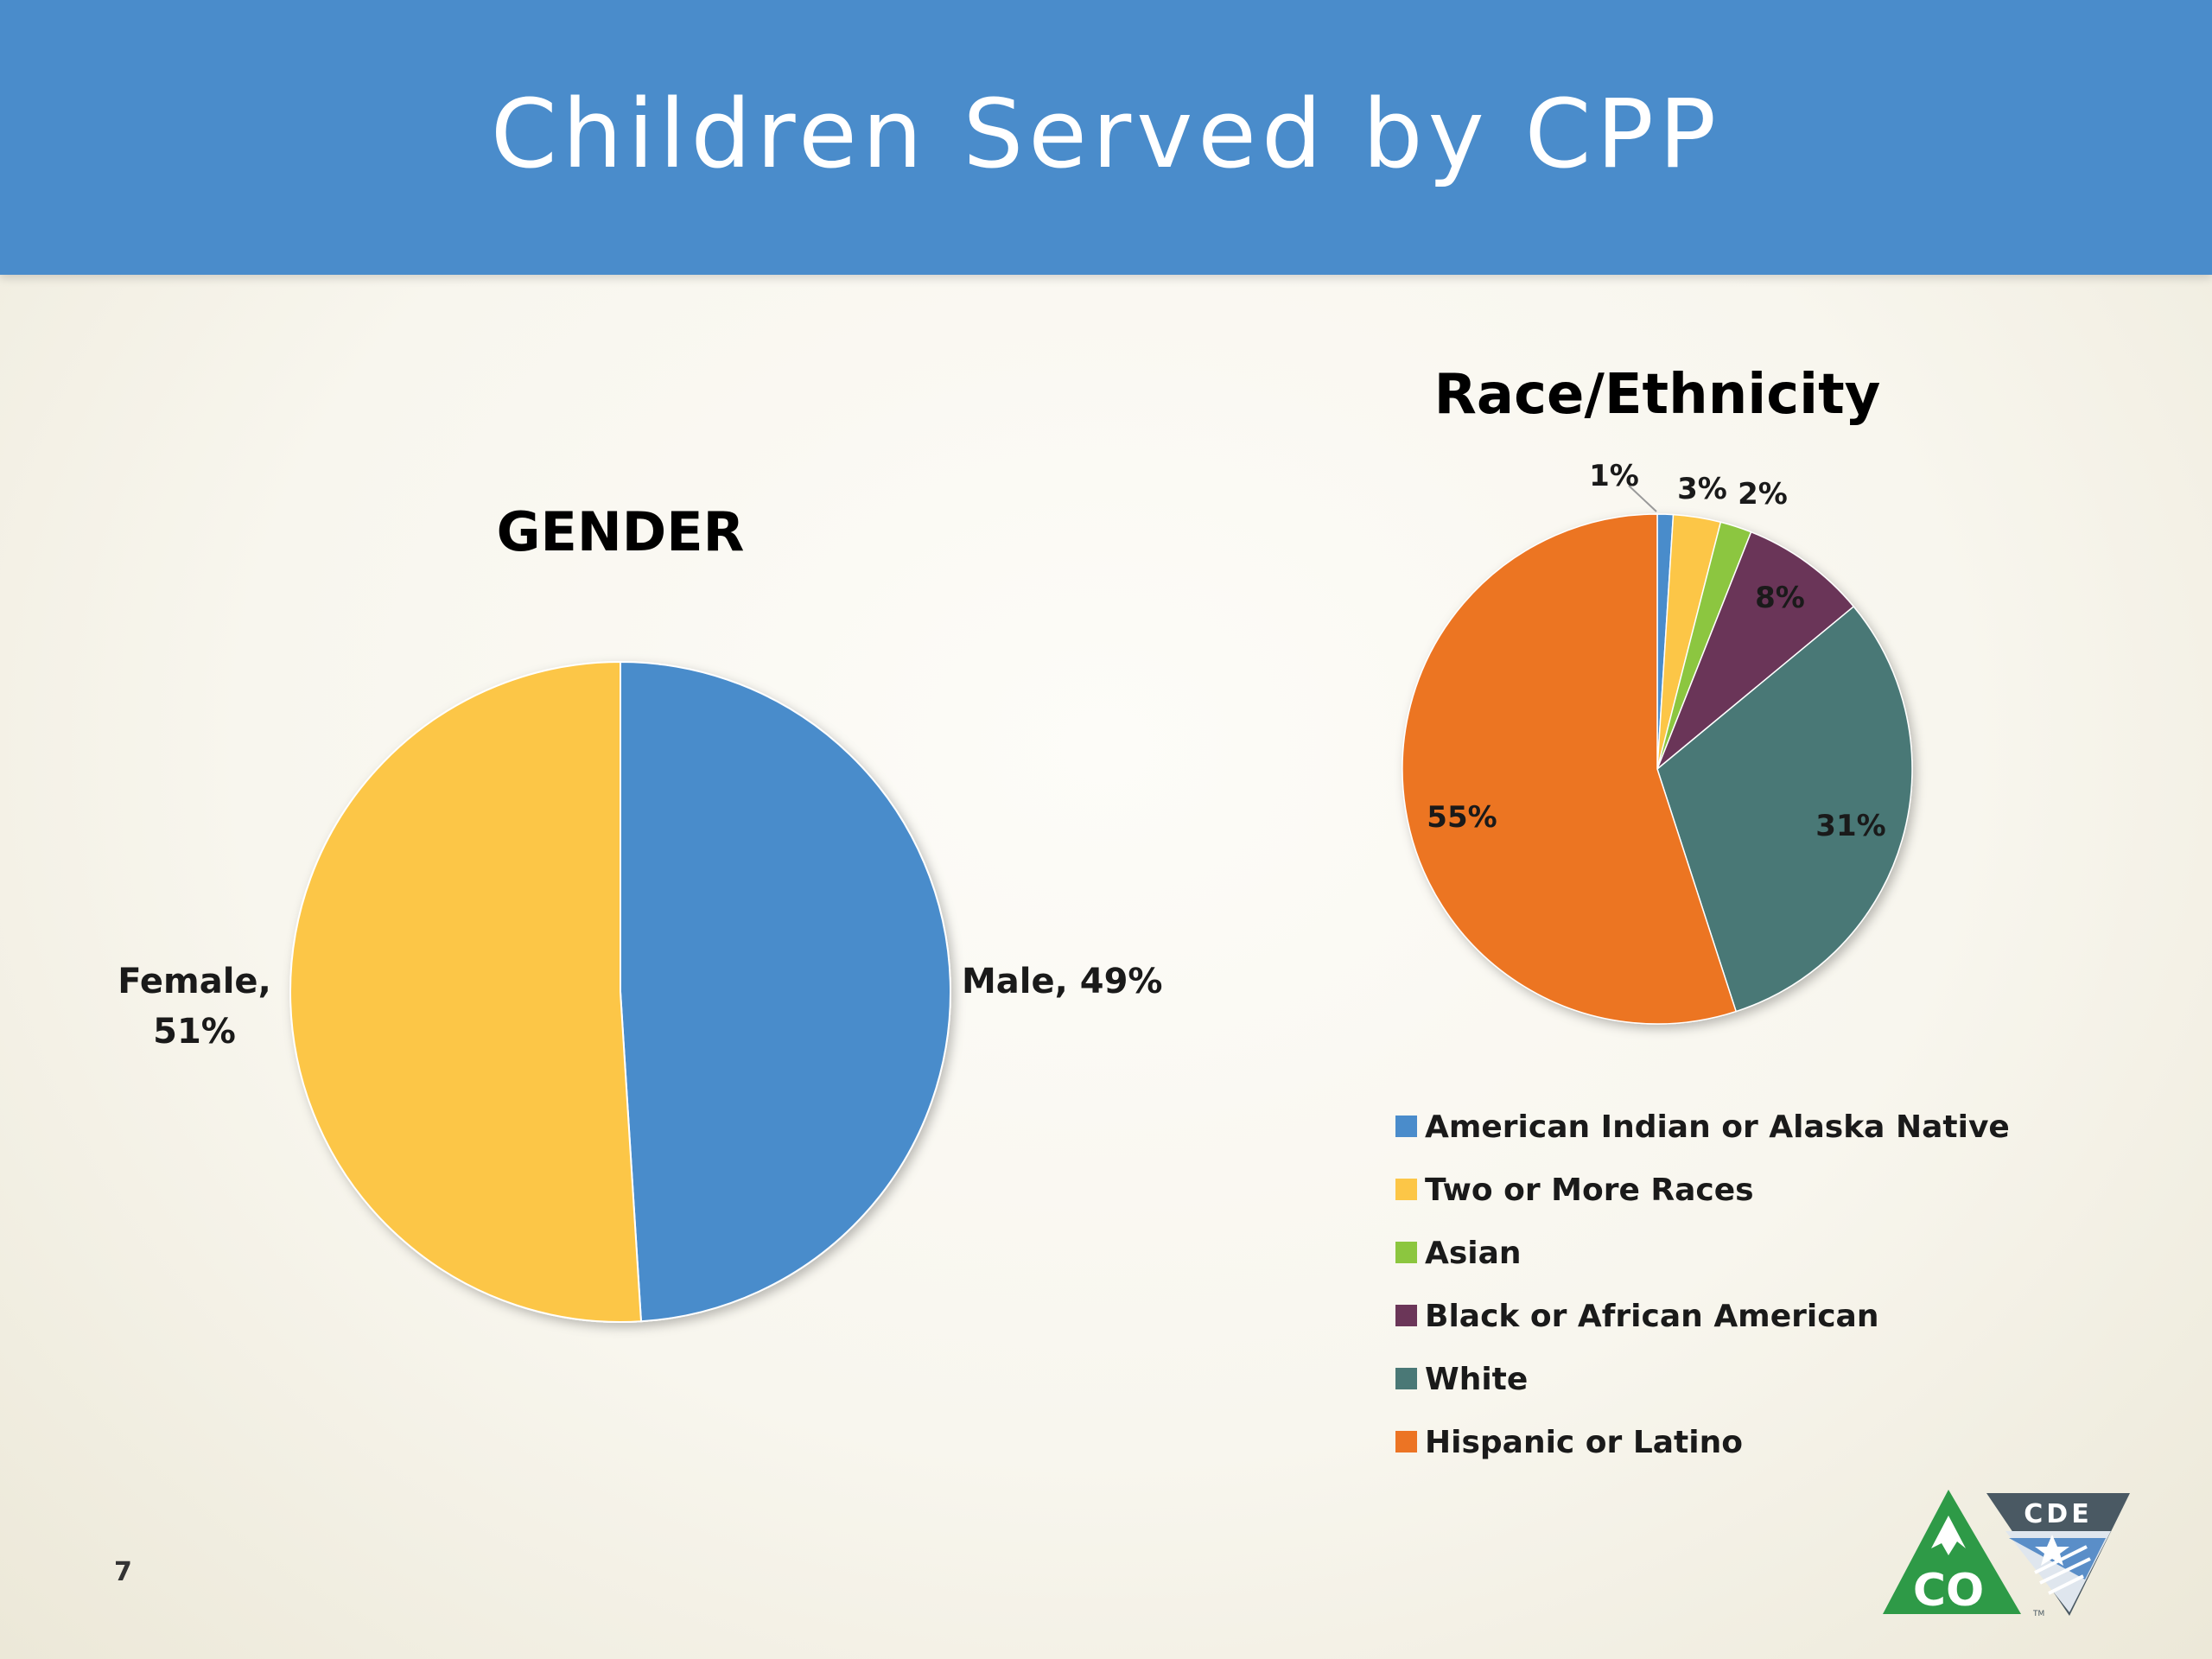 Image resolution: width=2212 pixels, height=1659 pixels. Describe the element at coordinates (1763, 494) in the screenshot. I see `data-label-asian: 2%` at that location.